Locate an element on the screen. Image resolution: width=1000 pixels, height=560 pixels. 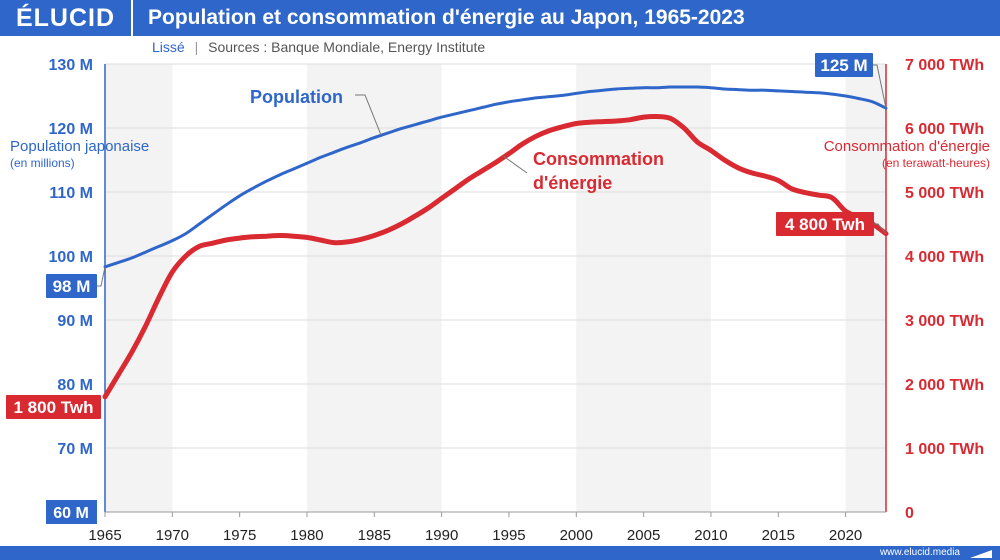
x-tick-label: 2005 is located at coordinates (643, 535).